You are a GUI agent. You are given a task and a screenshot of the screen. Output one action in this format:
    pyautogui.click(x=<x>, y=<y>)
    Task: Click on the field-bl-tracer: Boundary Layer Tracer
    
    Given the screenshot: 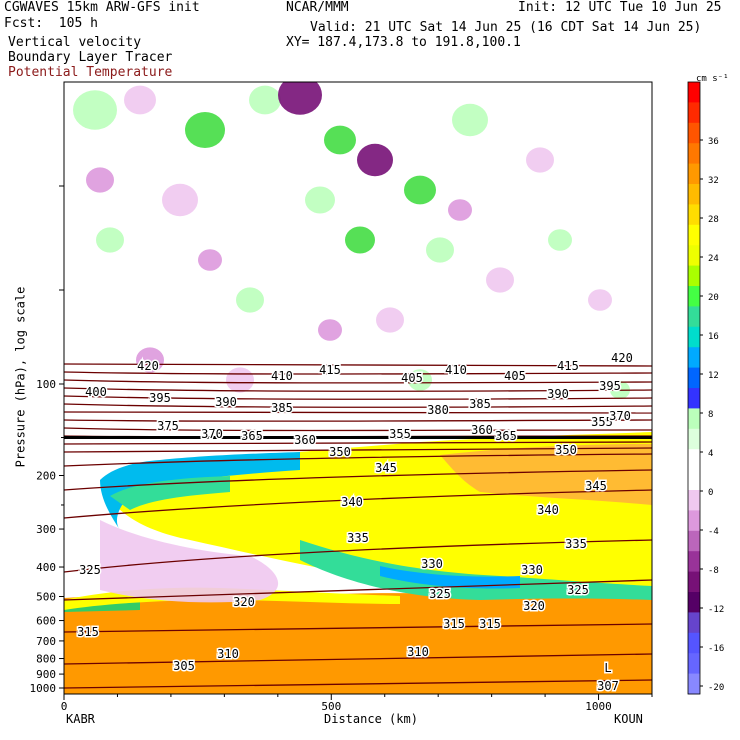 What is the action you would take?
    pyautogui.click(x=90, y=57)
    